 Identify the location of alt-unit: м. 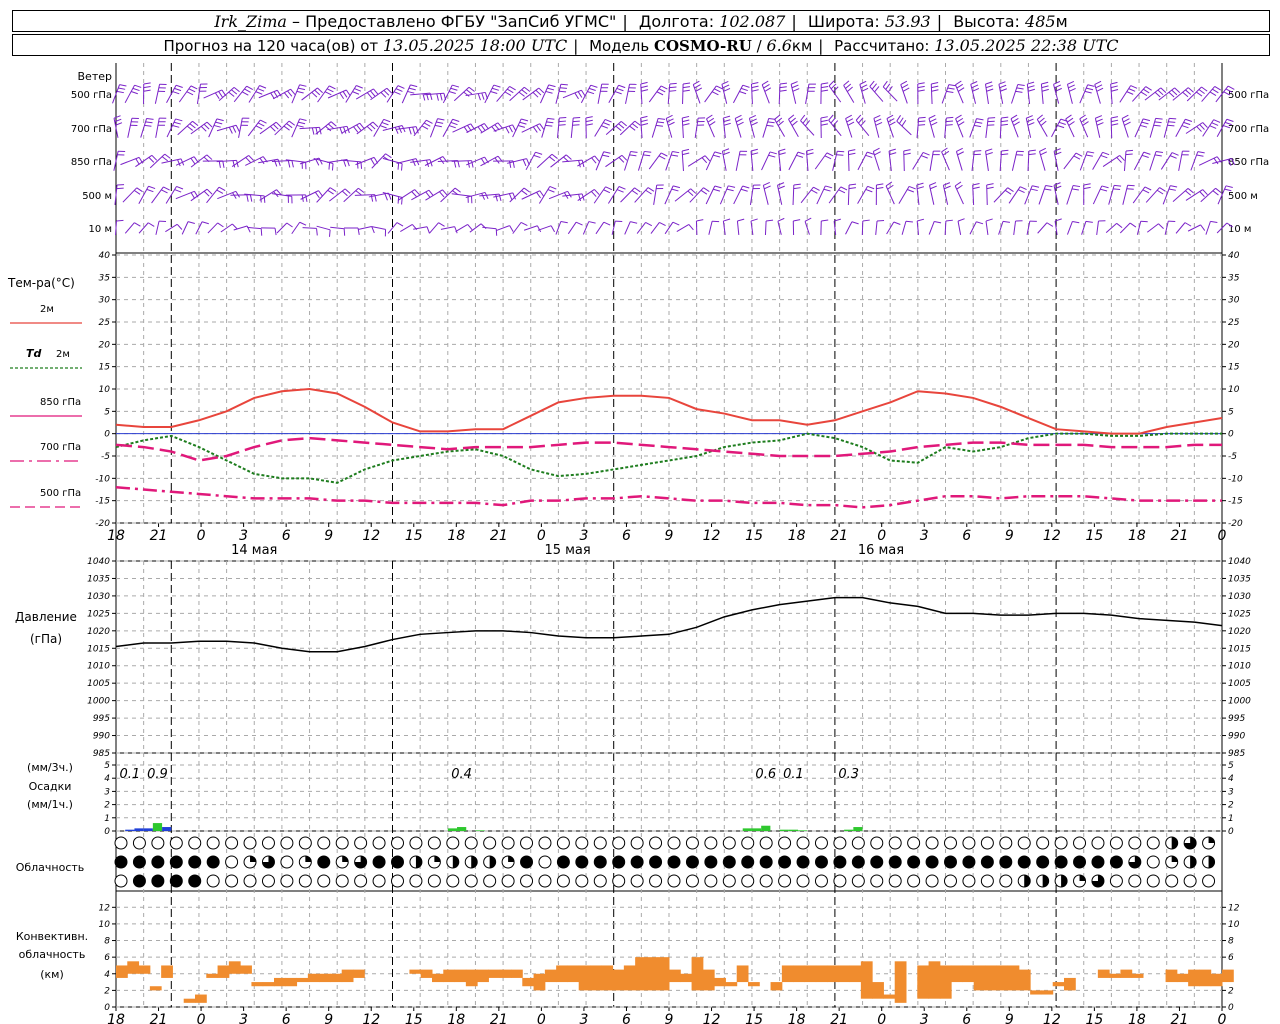
(1061, 21).